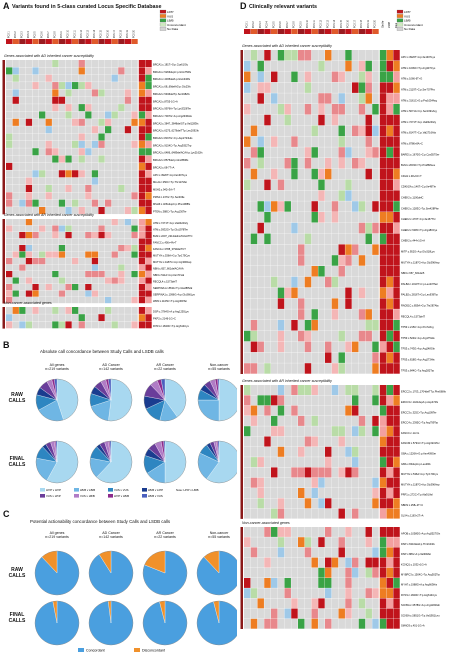  What do you see at coordinates (9, 34) in the screenshot?
I see `column-header: PCS 1` at bounding box center [9, 34].